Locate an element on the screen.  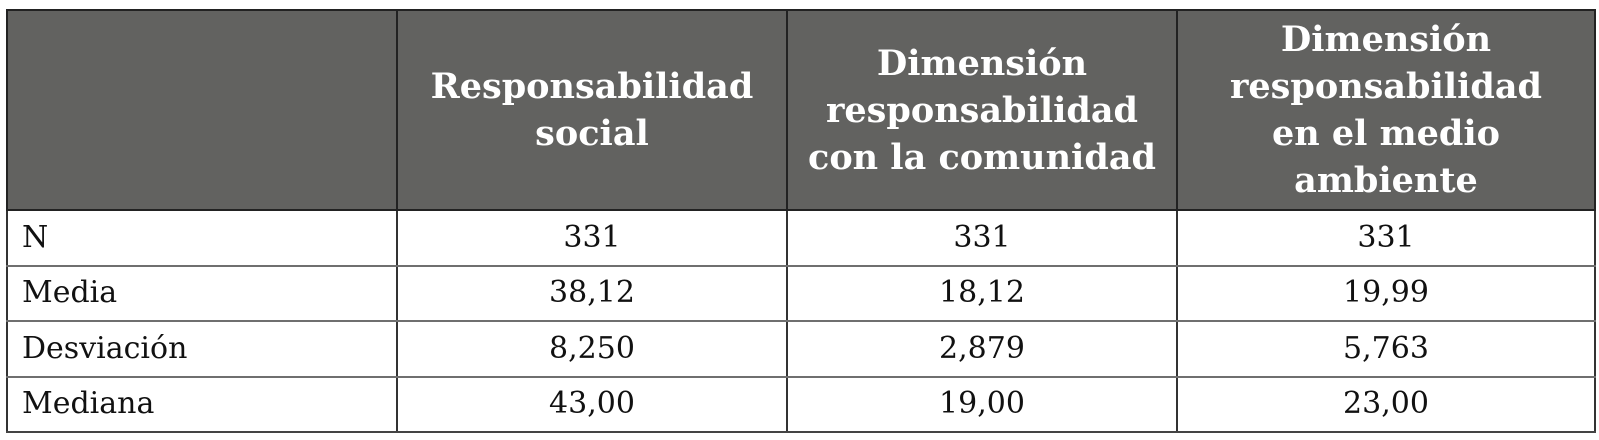
cell-n-dimension-medio-ambiente: 331 is located at coordinates (1386, 238).